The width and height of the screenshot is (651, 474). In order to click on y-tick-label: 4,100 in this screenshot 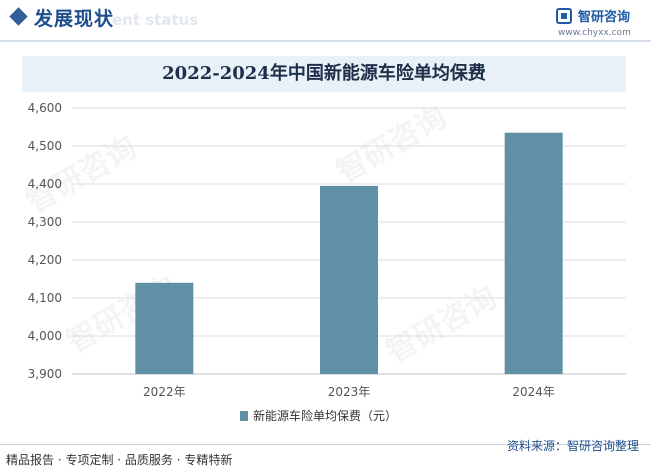, I will do `click(45, 298)`.